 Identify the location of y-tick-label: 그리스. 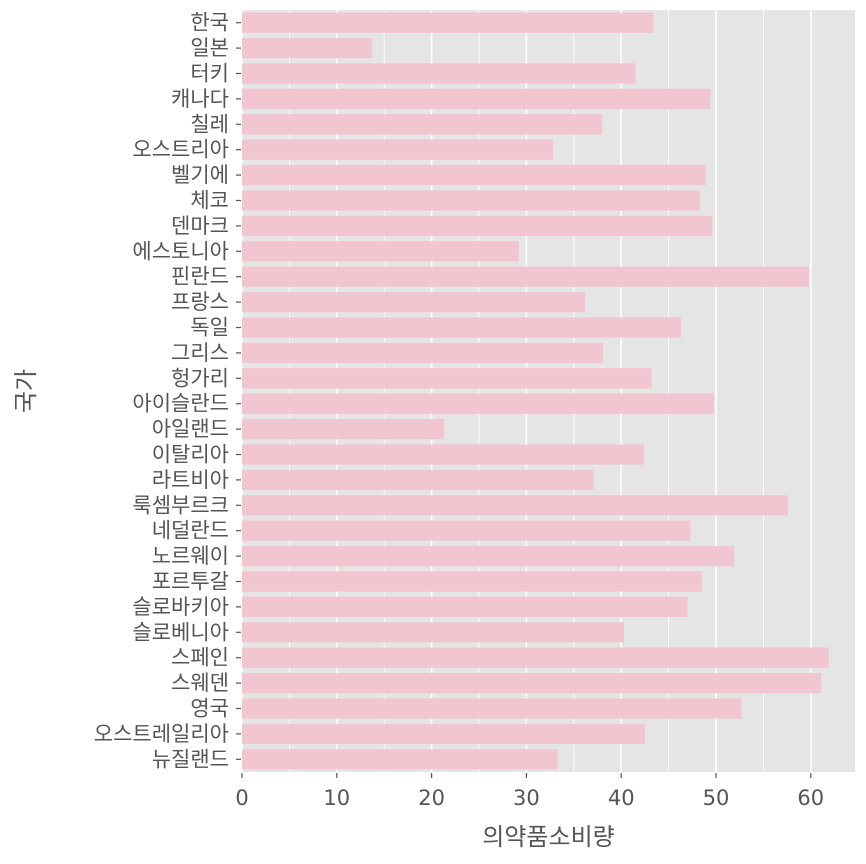
(200, 353).